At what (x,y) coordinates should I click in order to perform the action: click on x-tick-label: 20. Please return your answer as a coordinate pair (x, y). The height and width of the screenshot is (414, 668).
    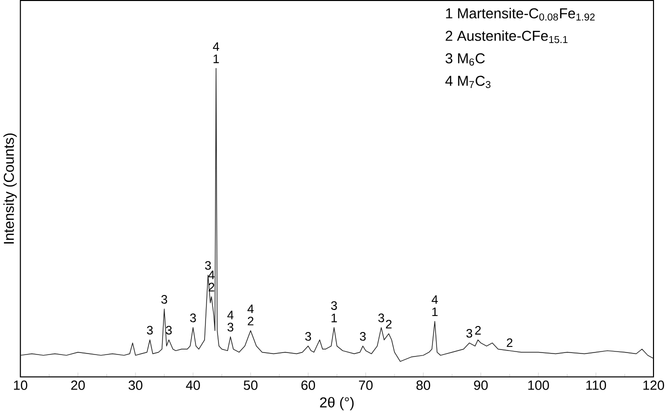
    Looking at the image, I should click on (78, 385).